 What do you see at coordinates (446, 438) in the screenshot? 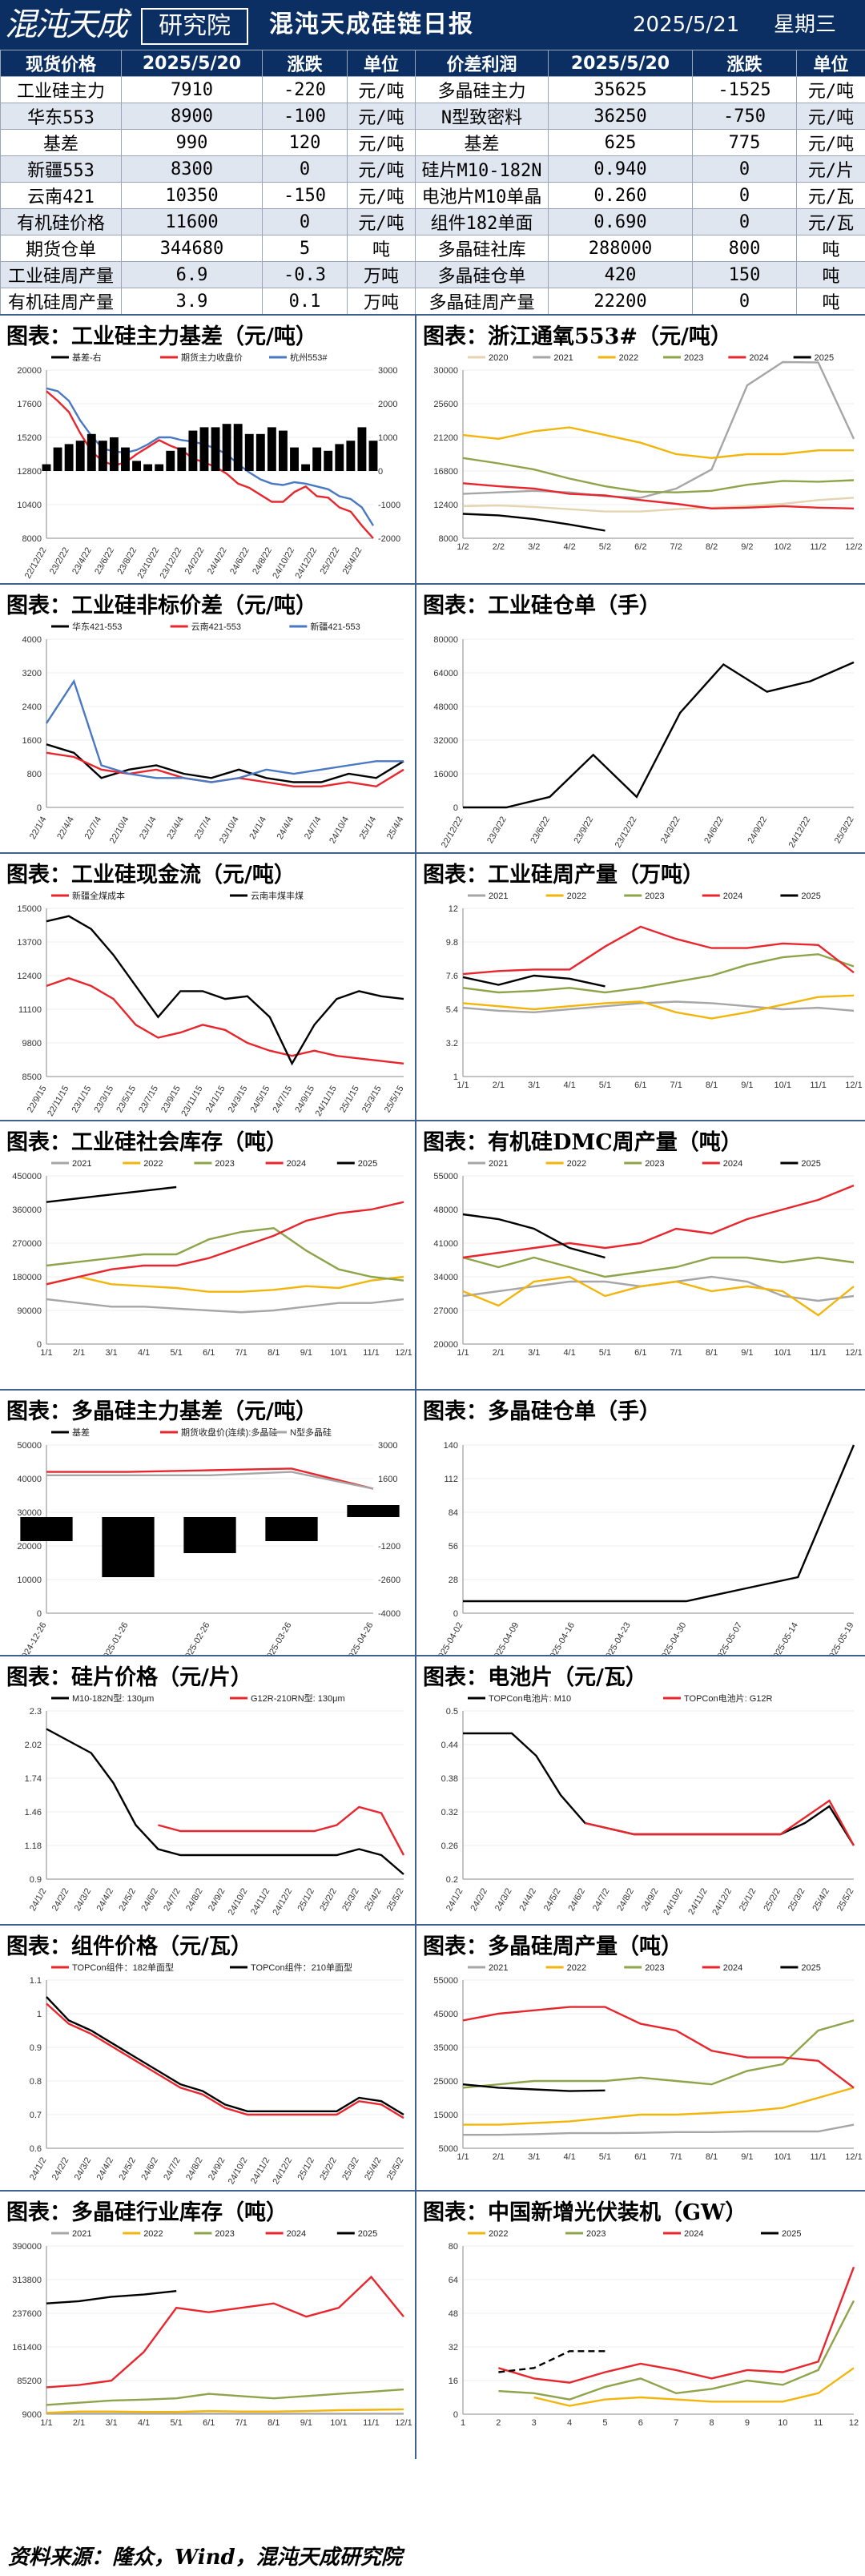
I see `y-tick-label: 21200` at bounding box center [446, 438].